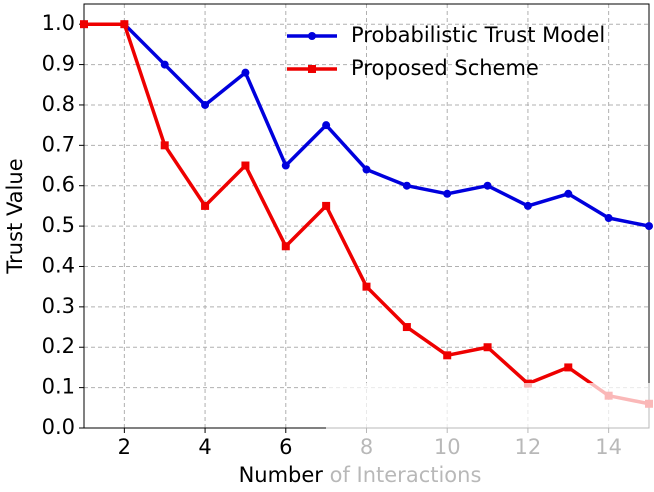 The width and height of the screenshot is (654, 492). What do you see at coordinates (58, 427) in the screenshot?
I see `y-tick-label: 0.0` at bounding box center [58, 427].